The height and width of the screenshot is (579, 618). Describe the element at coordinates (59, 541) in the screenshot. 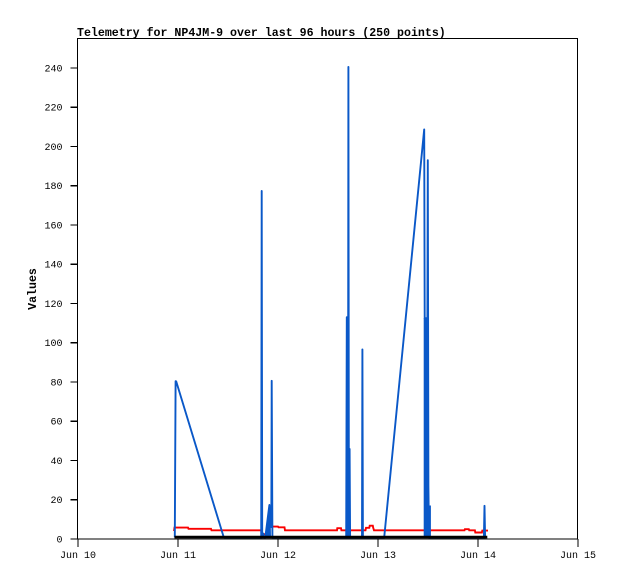

I see `svg-text: 0` at that location.